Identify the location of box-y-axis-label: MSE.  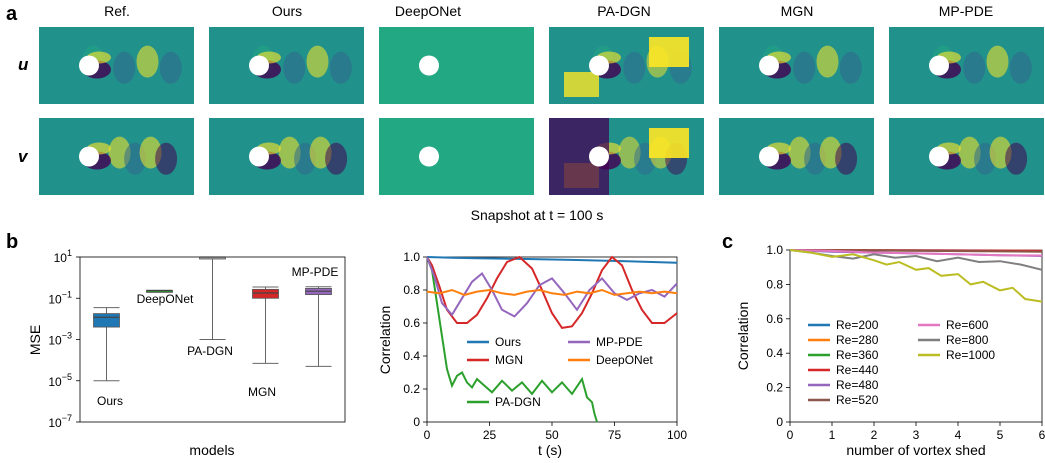
(35, 340).